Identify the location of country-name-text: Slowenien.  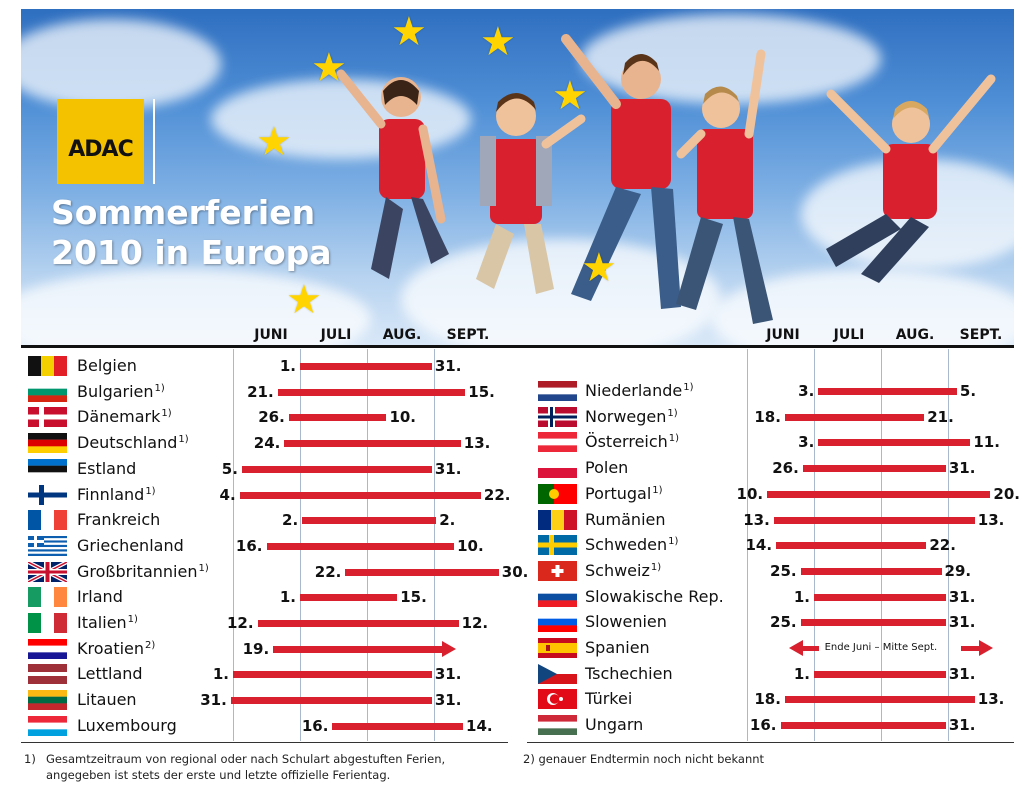
(626, 622).